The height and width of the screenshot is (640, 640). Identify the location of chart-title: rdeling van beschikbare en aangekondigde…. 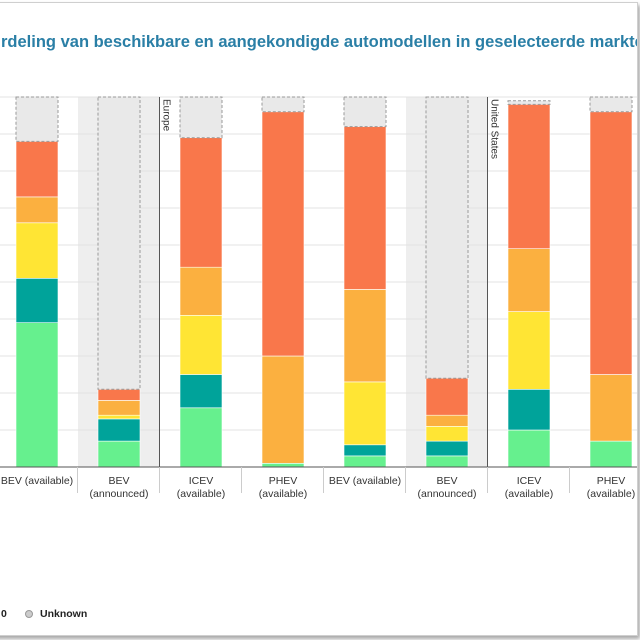
(319, 42).